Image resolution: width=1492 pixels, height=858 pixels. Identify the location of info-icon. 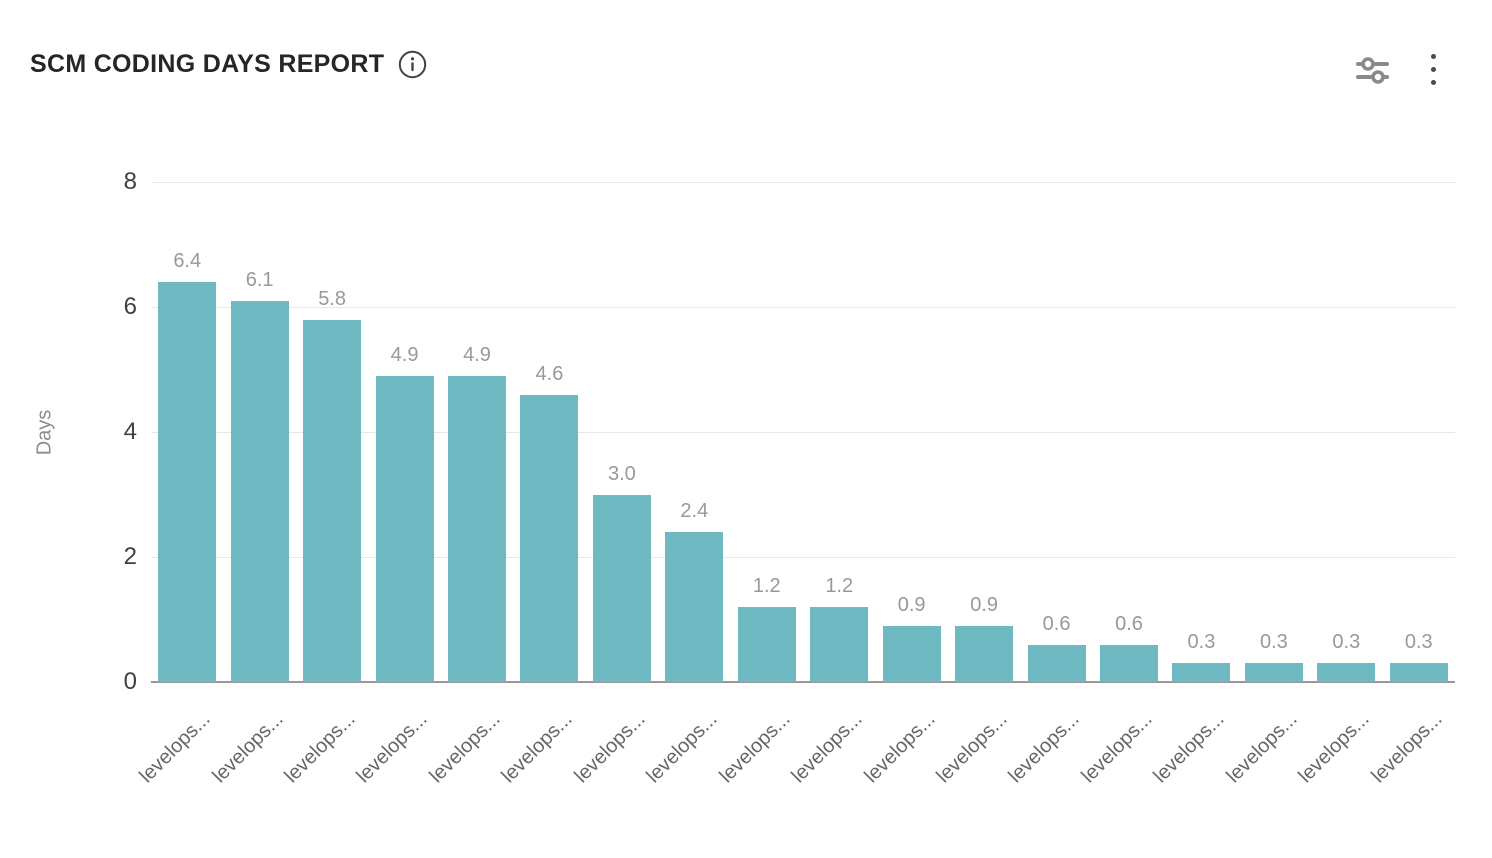
(412, 64).